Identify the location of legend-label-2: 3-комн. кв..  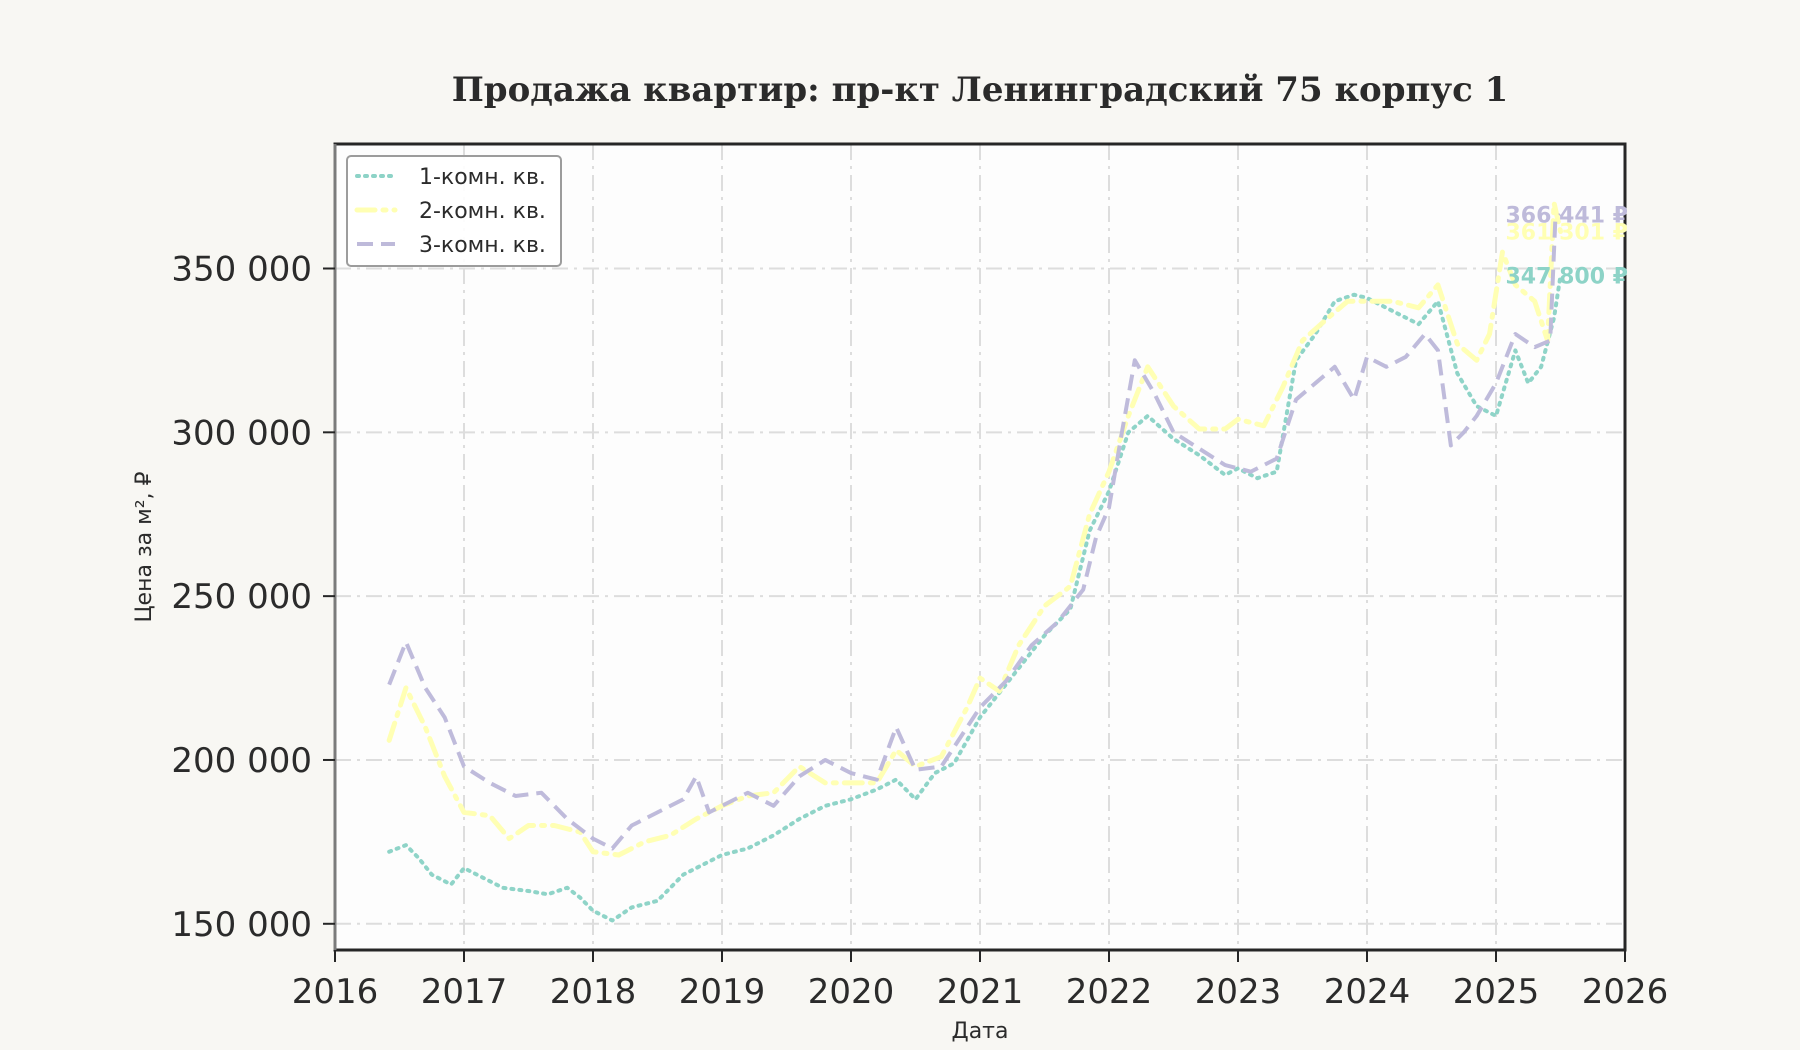
(482, 245).